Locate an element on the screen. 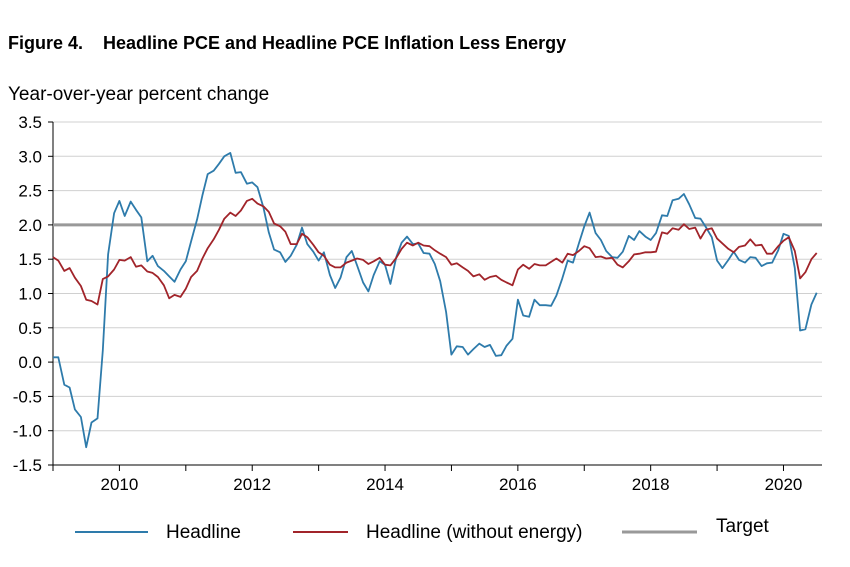 The image size is (850, 567). y-tick-label: 3.0 is located at coordinates (30, 156).